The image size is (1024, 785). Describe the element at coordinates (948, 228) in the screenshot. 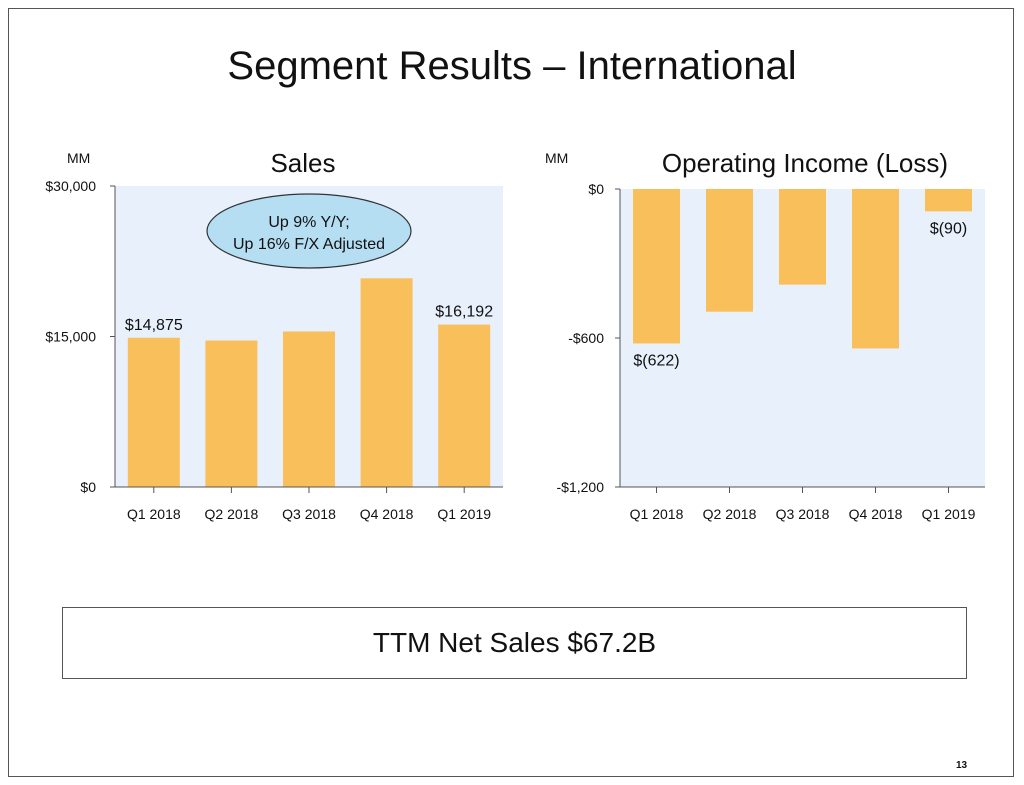

I see `opinc-data-label: $(90)` at that location.